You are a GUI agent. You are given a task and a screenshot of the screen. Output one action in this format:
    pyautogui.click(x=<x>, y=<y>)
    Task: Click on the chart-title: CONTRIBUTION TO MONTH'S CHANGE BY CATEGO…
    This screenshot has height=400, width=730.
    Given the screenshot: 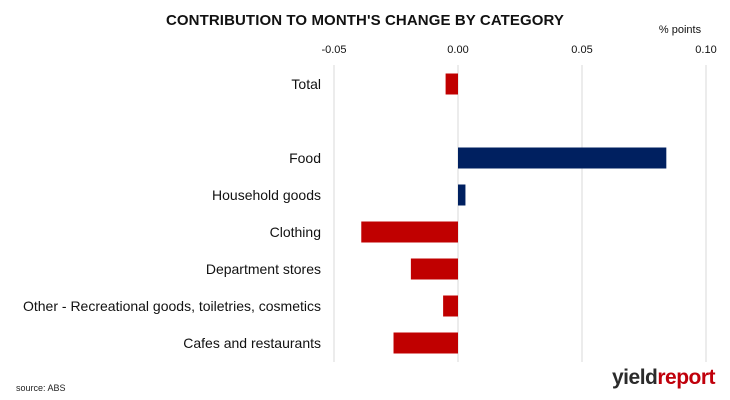 What is the action you would take?
    pyautogui.click(x=365, y=20)
    